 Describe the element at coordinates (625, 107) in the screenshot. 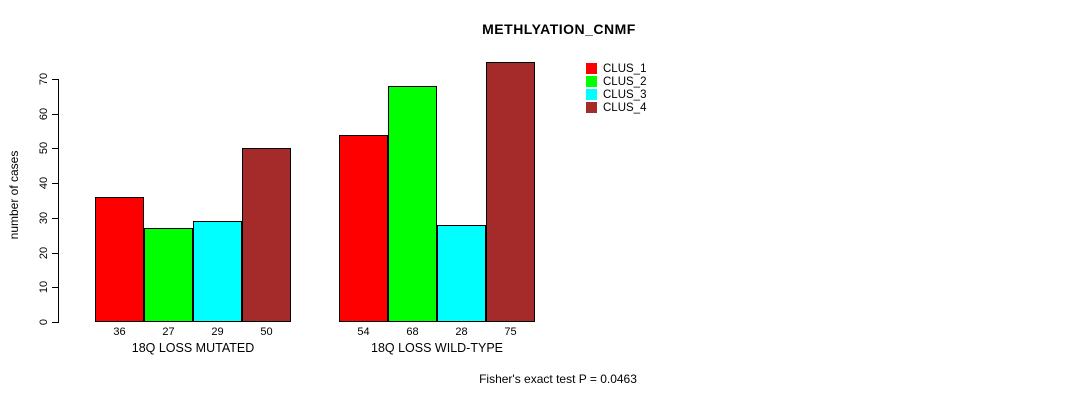

I see `legend-label-clus_4: CLUS_4` at that location.